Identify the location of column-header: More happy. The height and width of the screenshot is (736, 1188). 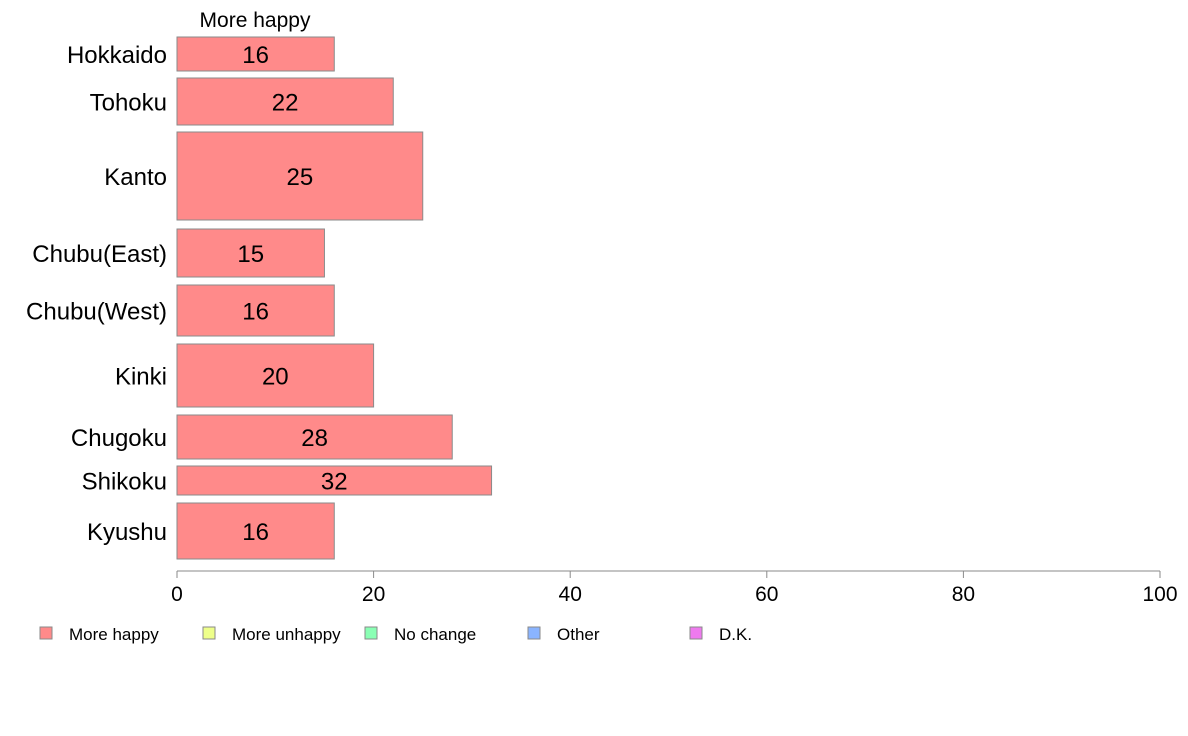
(255, 20).